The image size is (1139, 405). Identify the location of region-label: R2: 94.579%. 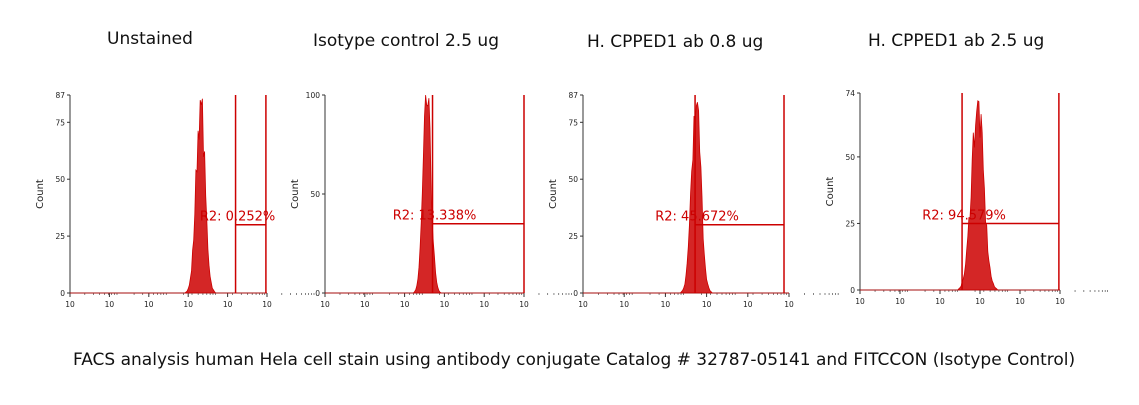
(964, 215).